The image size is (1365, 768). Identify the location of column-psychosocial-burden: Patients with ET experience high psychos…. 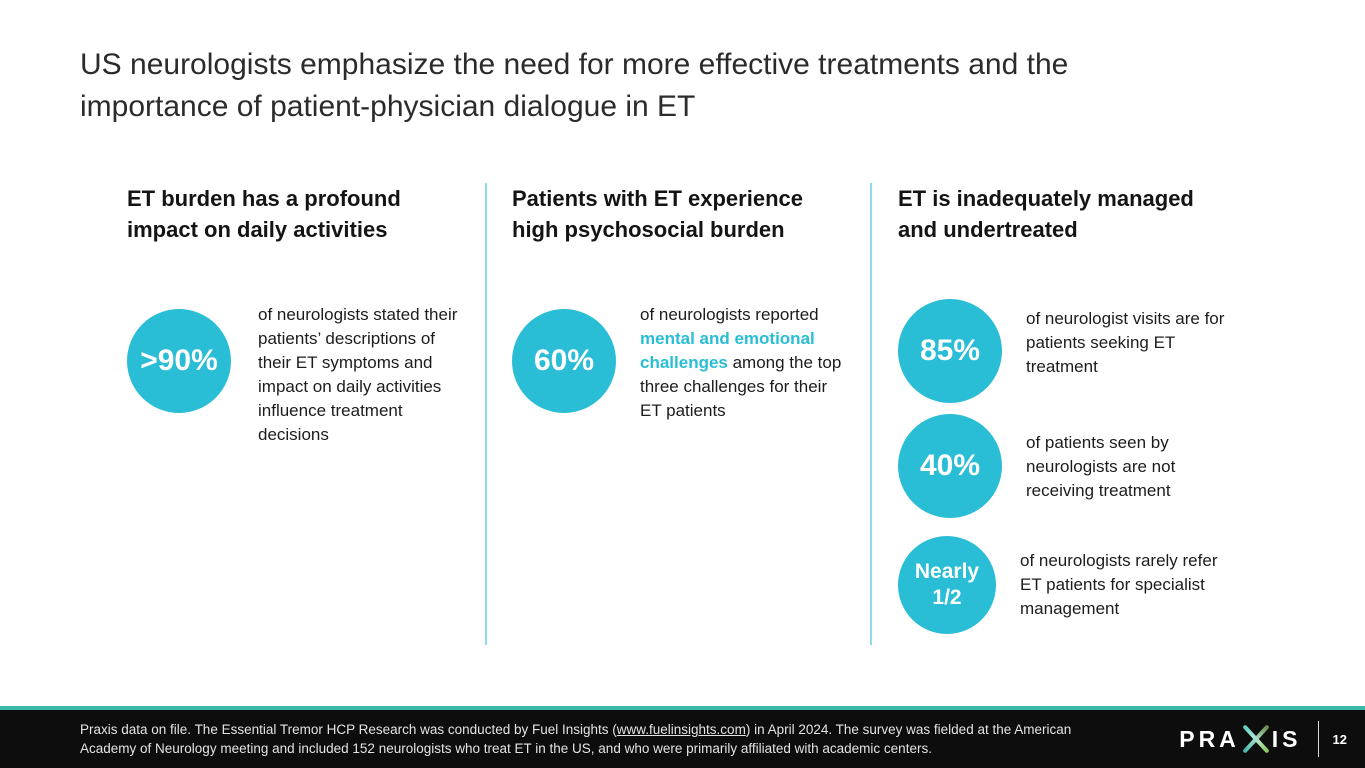
(679, 303).